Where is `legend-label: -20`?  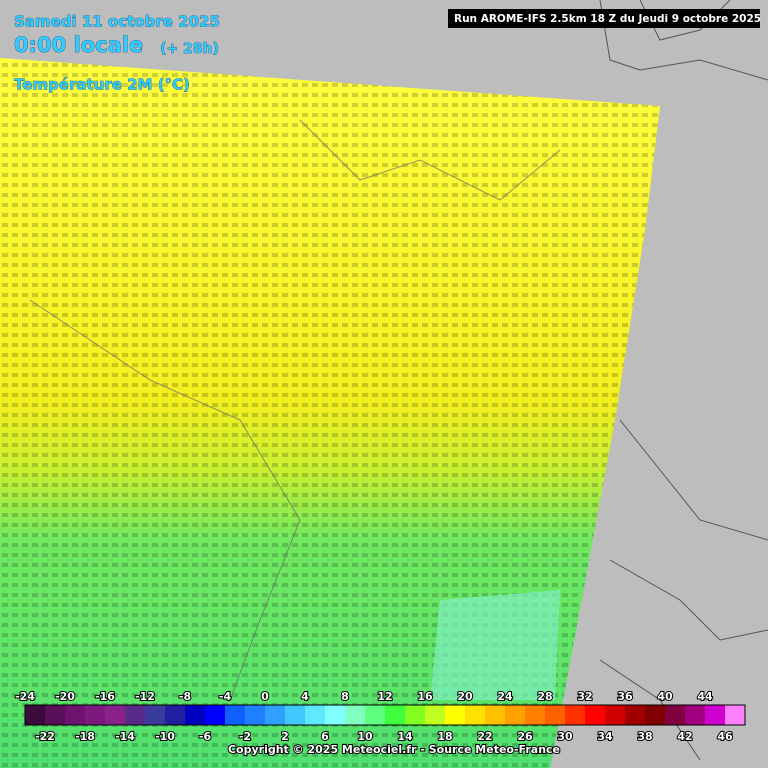
legend-label: -20 is located at coordinates (65, 696).